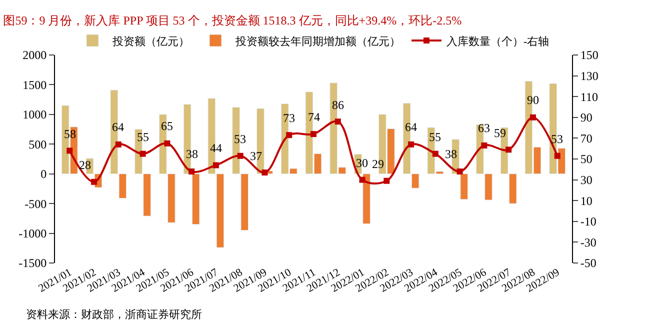 The width and height of the screenshot is (647, 325). Describe the element at coordinates (378, 164) in the screenshot. I see `data-label: 29` at that location.